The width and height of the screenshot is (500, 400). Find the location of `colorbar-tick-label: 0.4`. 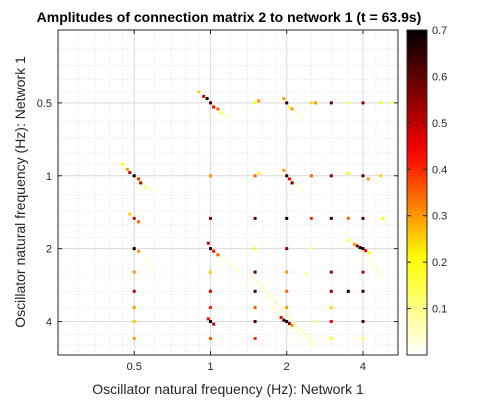

colorbar-tick-label: 0.4 is located at coordinates (439, 170).